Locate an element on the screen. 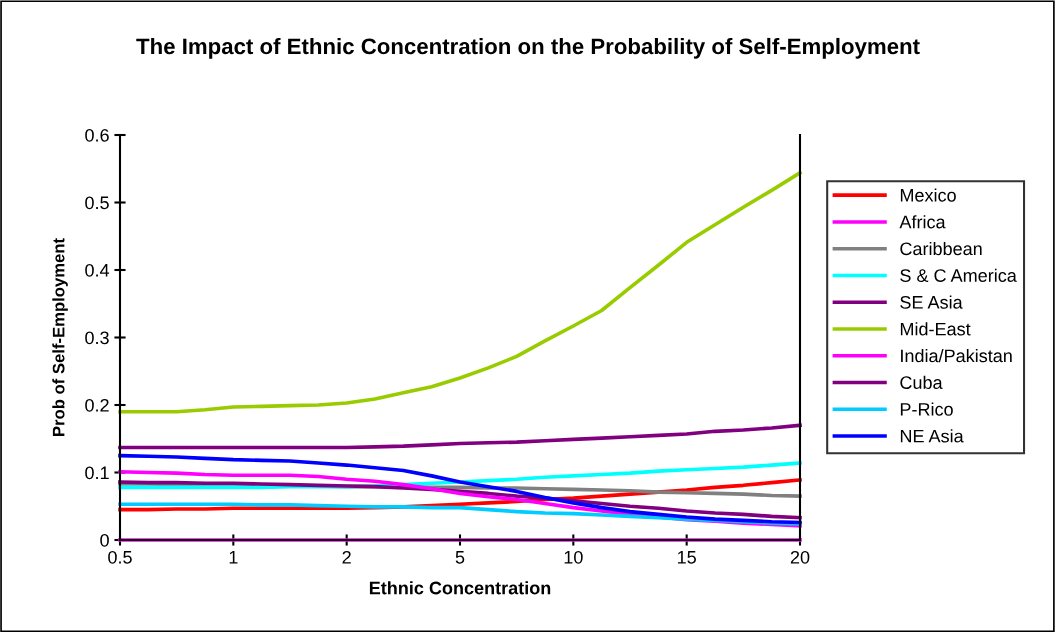 The width and height of the screenshot is (1056, 632). y-tick-label: 0.4 is located at coordinates (97, 270).